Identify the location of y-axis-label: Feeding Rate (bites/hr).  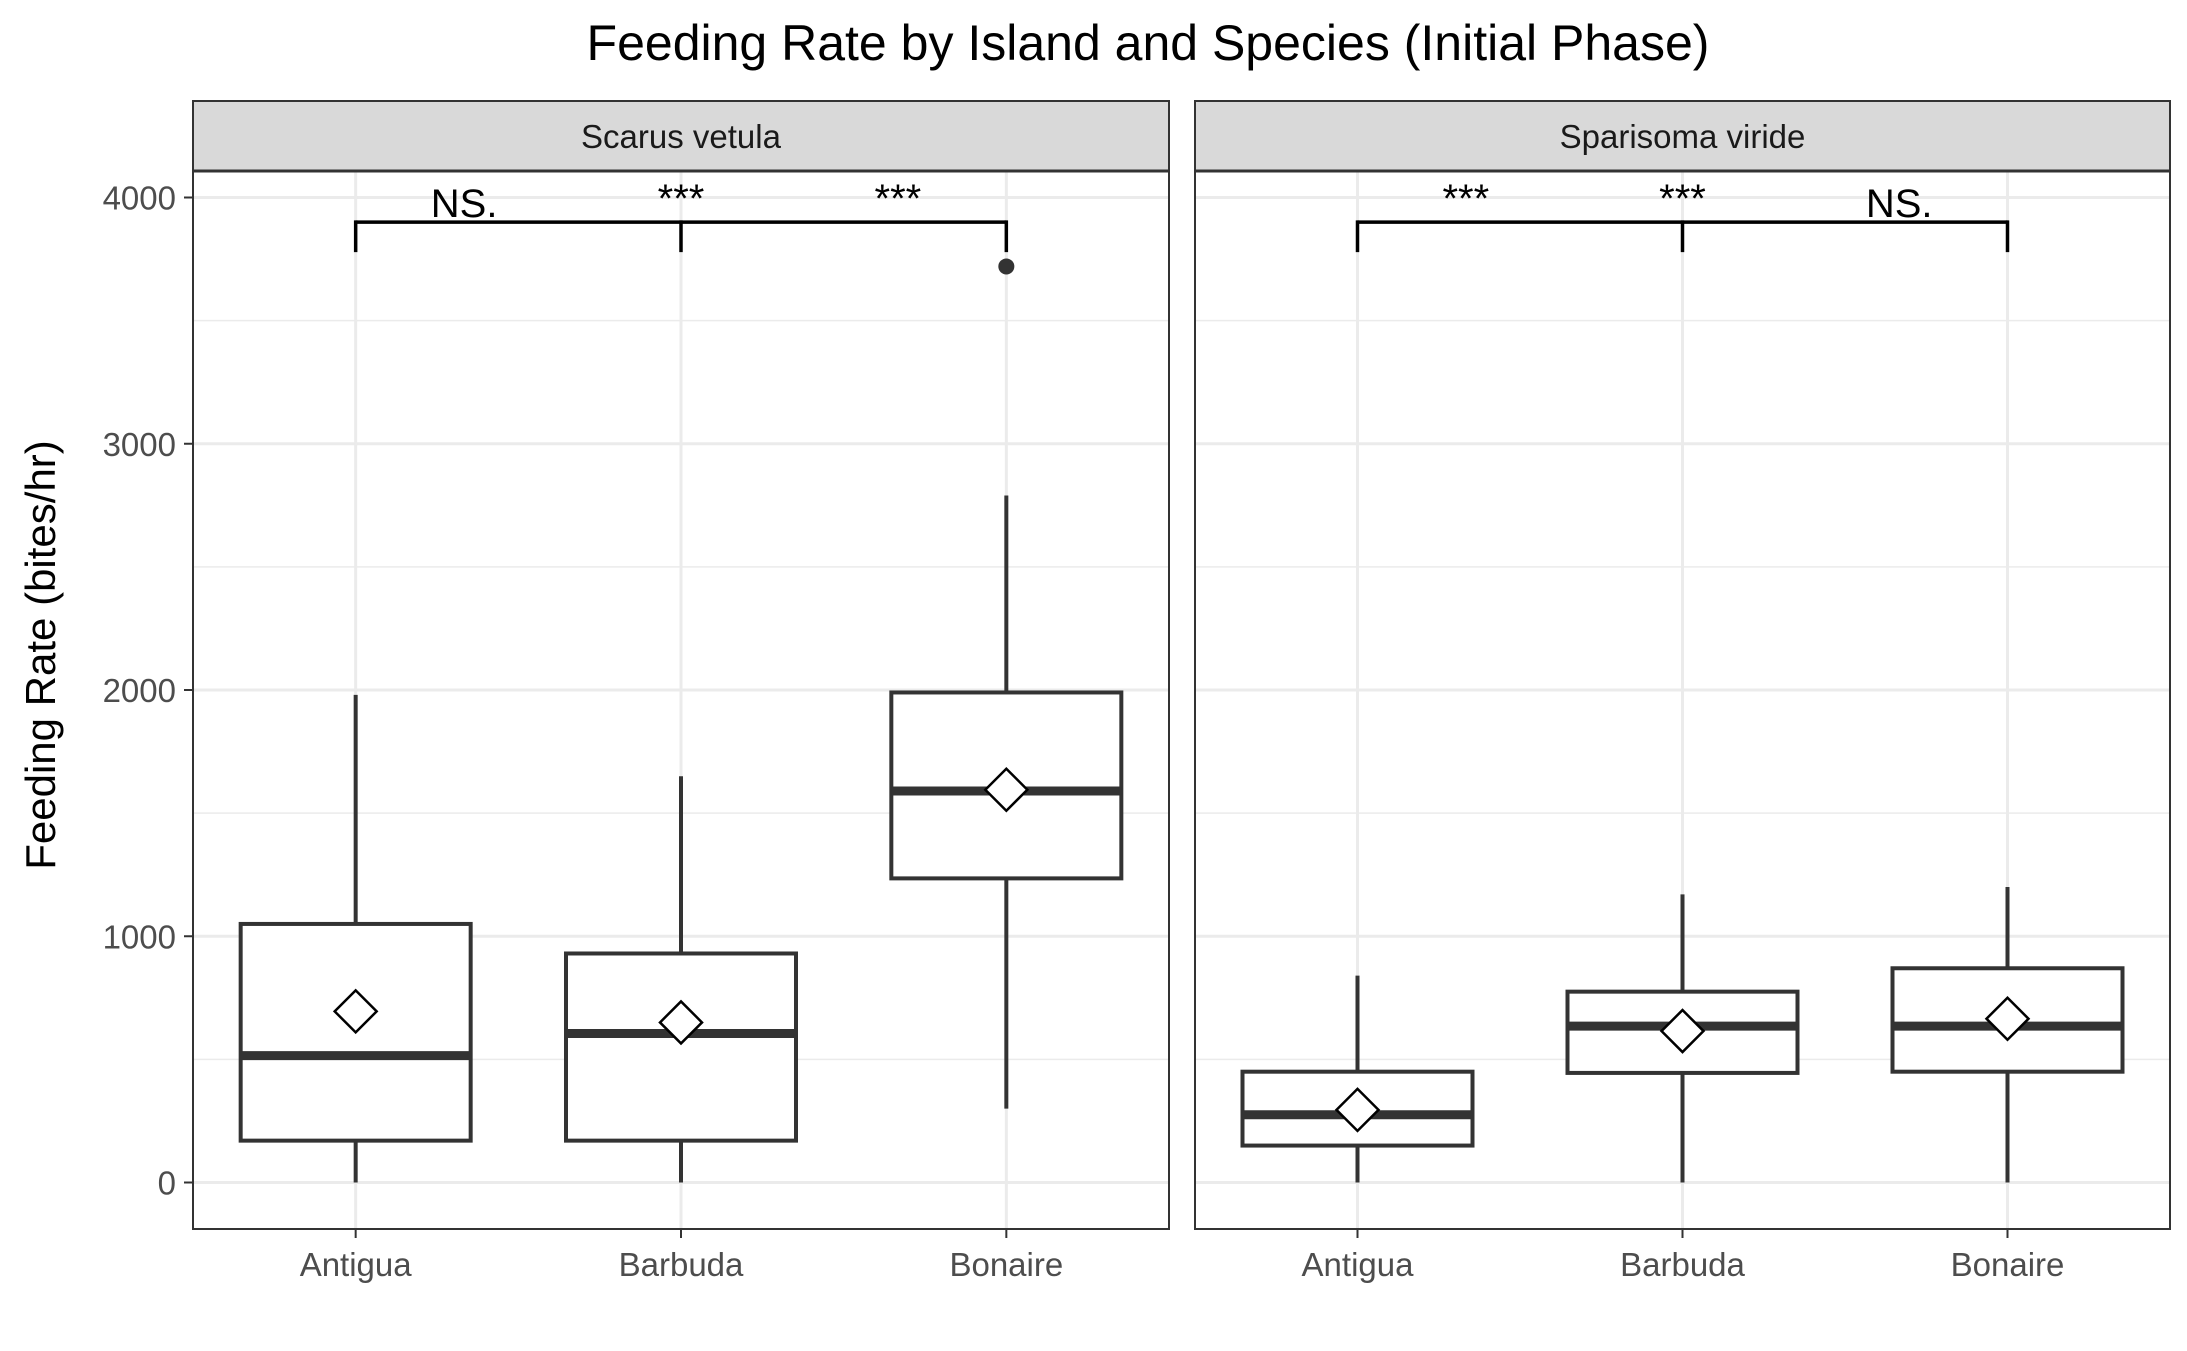
(40, 655).